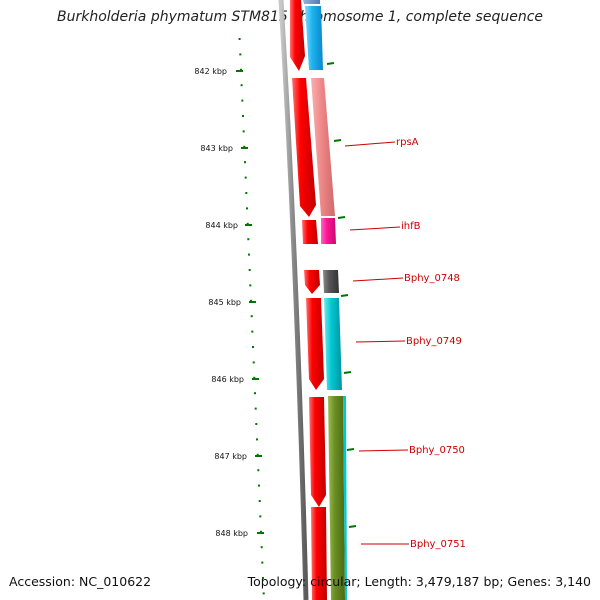  Describe the element at coordinates (341, 295) in the screenshot. I see `outer-track-marks` at that location.